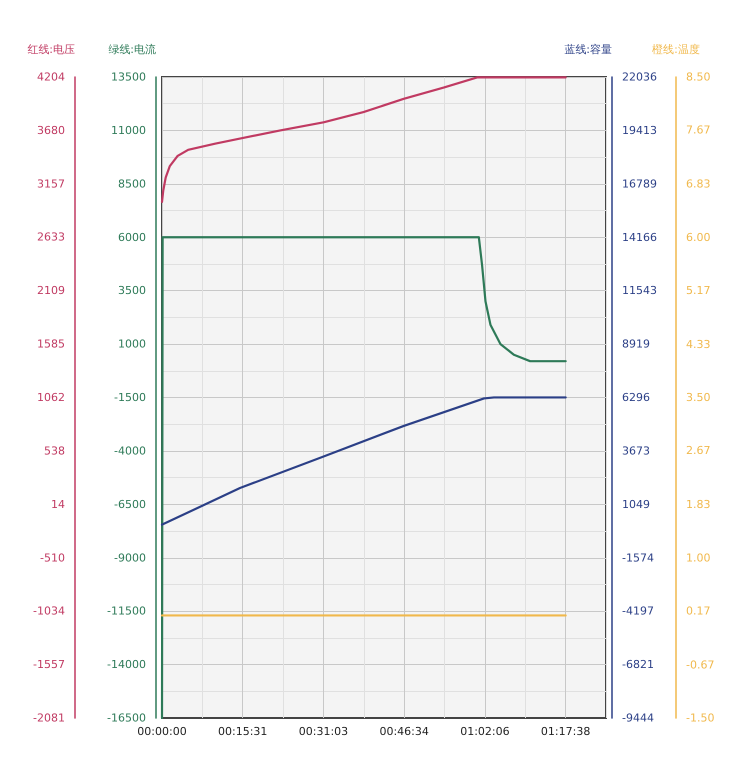  I want to click on y3-tick-label: 8919, so click(636, 344).